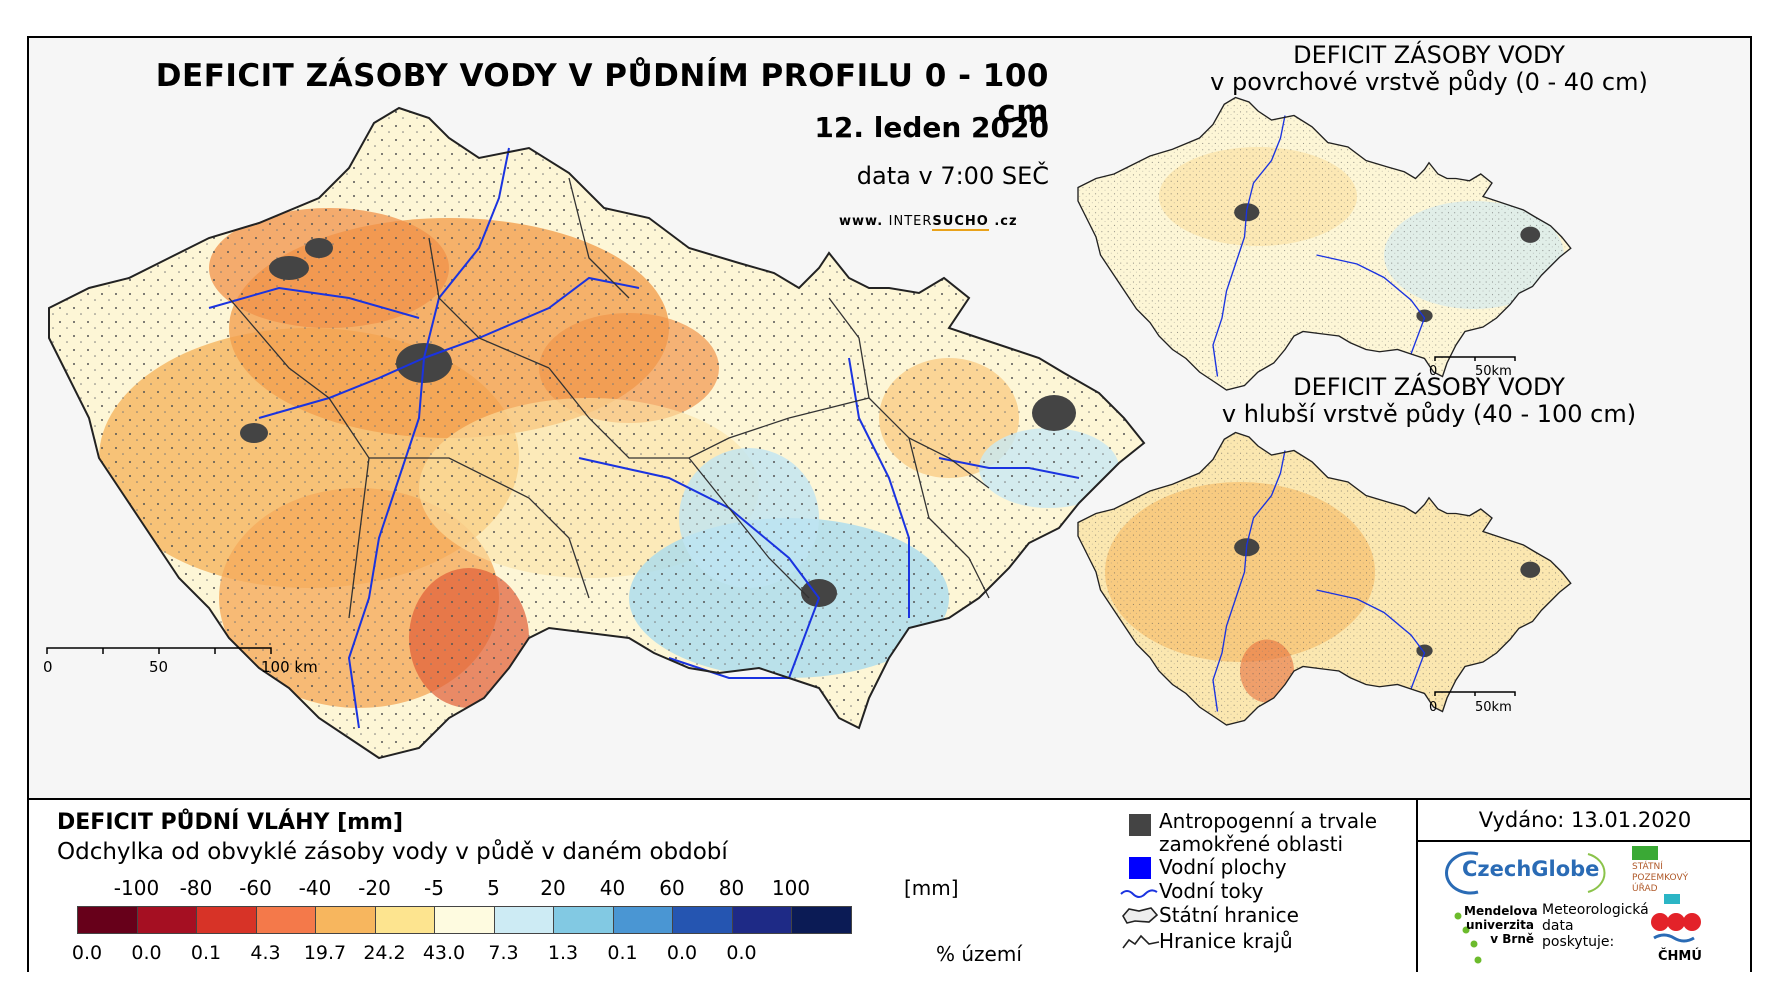 The width and height of the screenshot is (1772, 1003). Describe the element at coordinates (612, 888) in the screenshot. I see `legend-tick: 40` at that location.